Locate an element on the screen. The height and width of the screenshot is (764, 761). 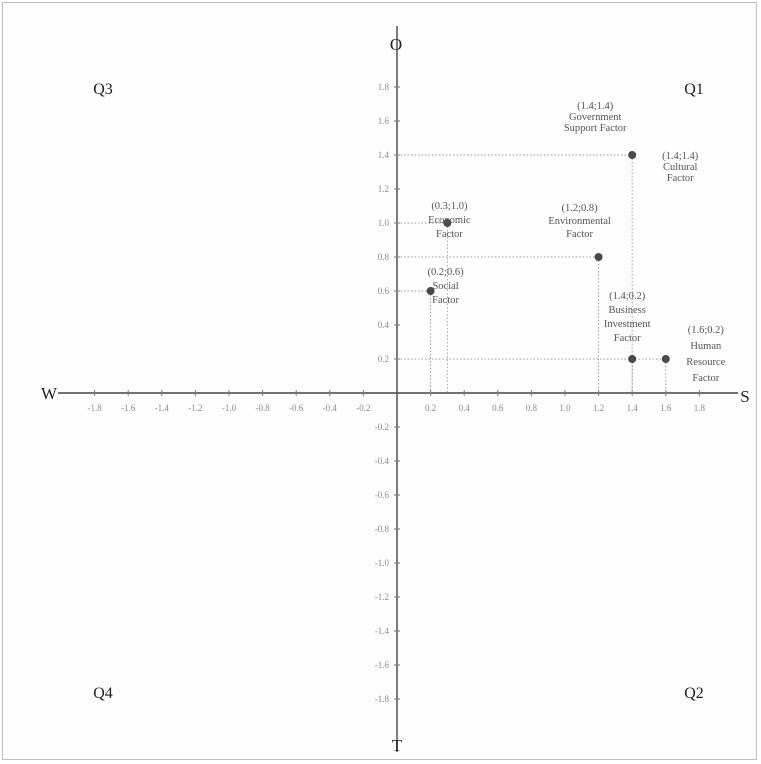
point-label: (0.2;0.6) is located at coordinates (446, 272).